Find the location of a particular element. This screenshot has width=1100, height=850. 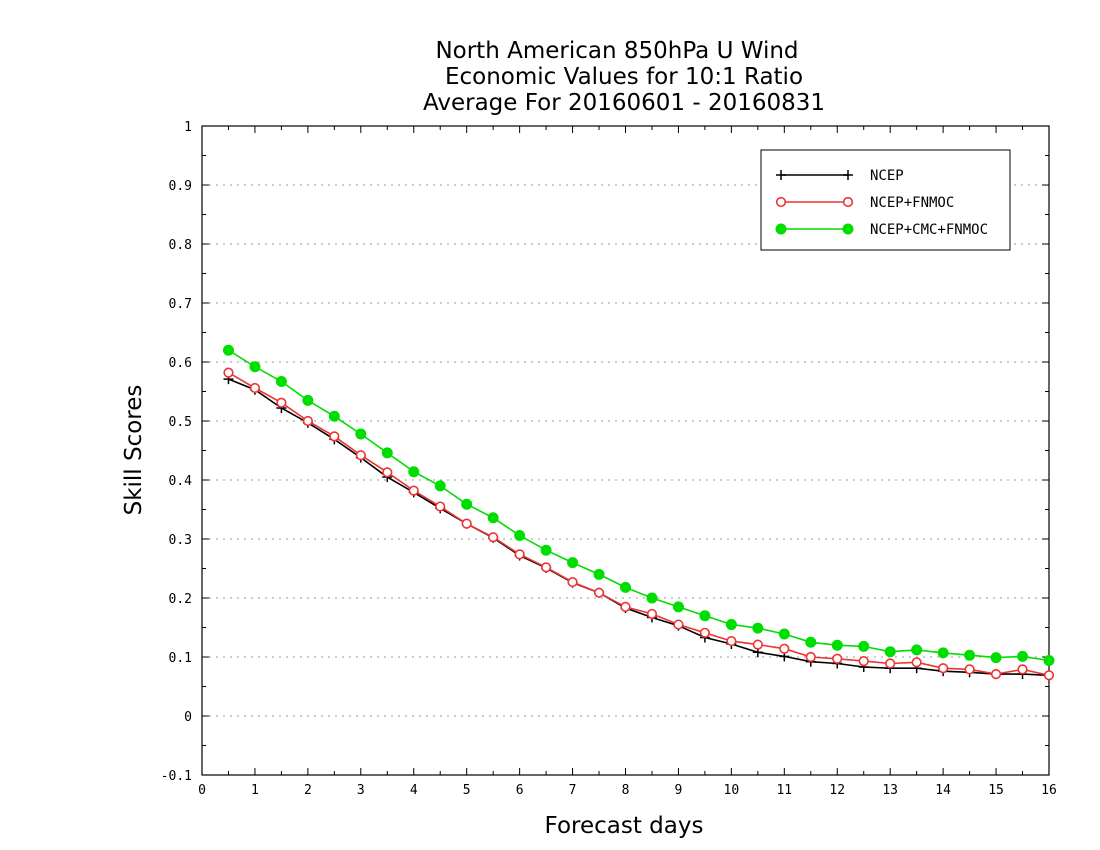

legend-entry-2: NCEP+CMC+FNMOC is located at coordinates (881, 230).